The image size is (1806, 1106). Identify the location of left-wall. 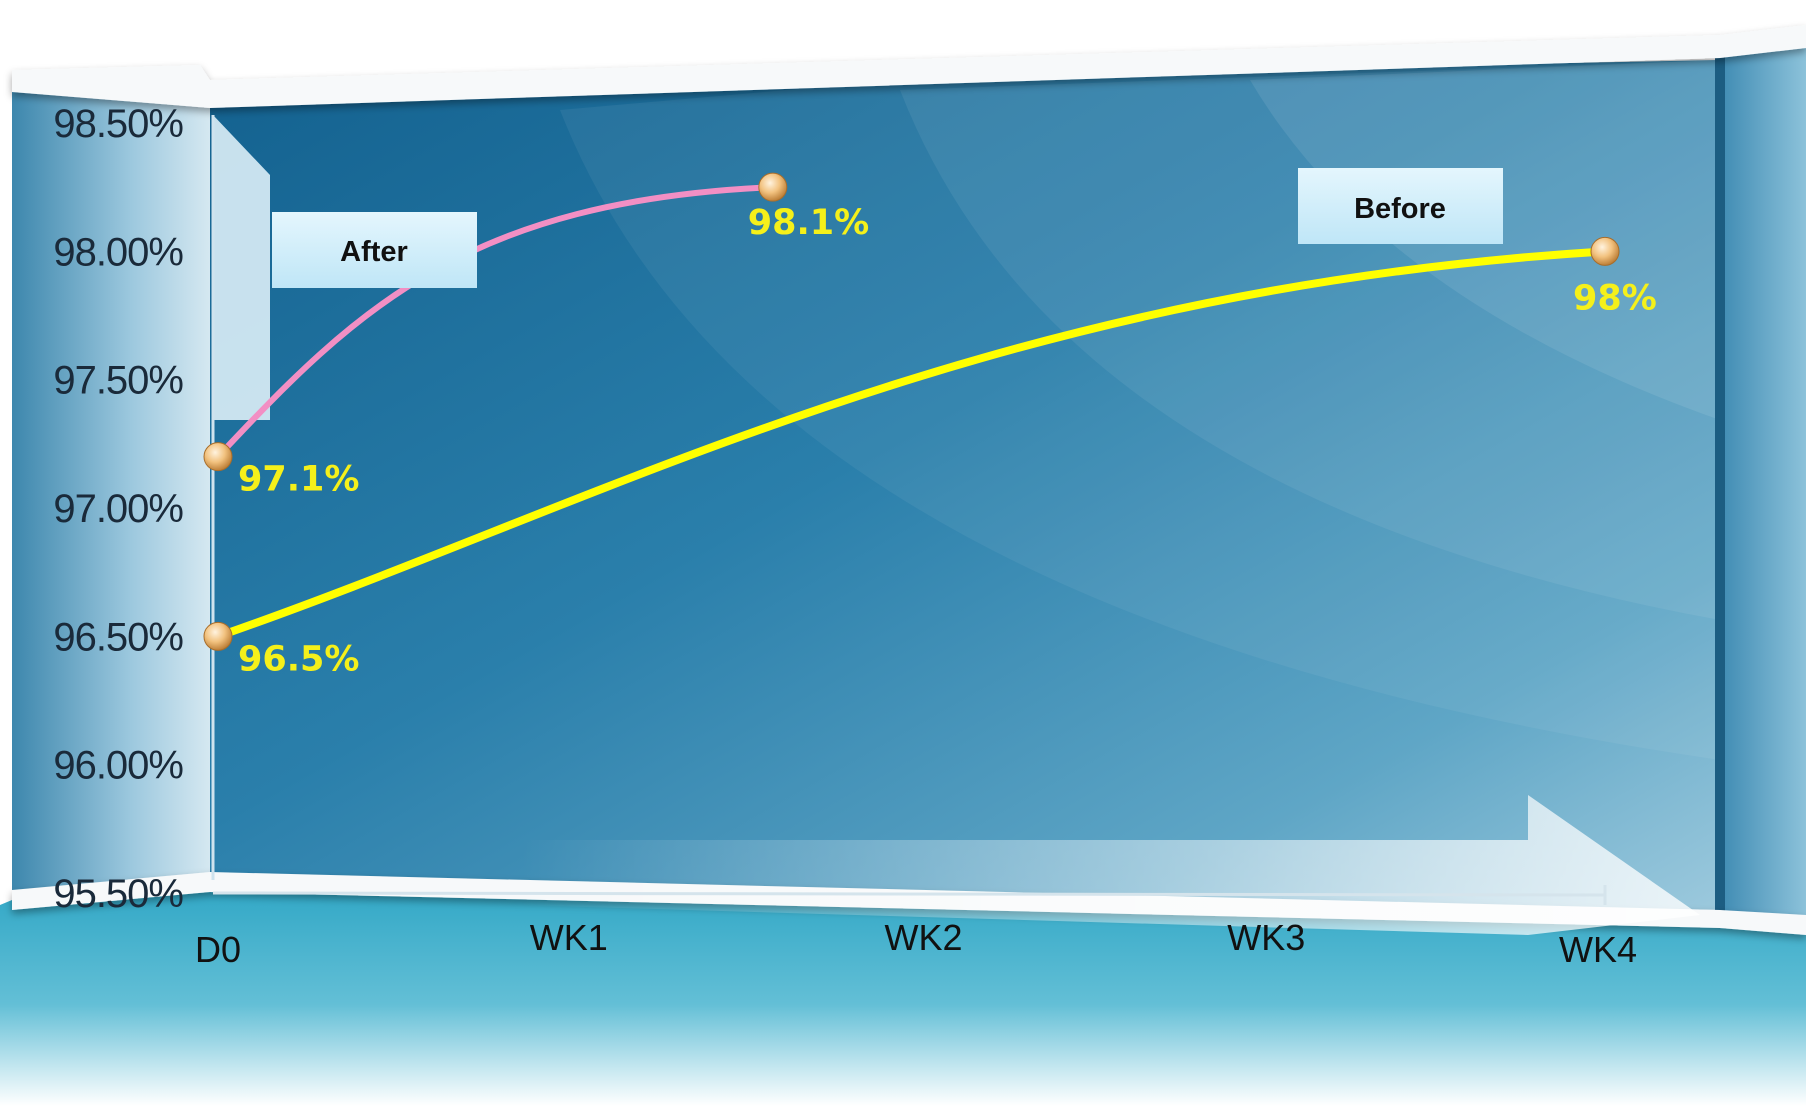
(111, 492).